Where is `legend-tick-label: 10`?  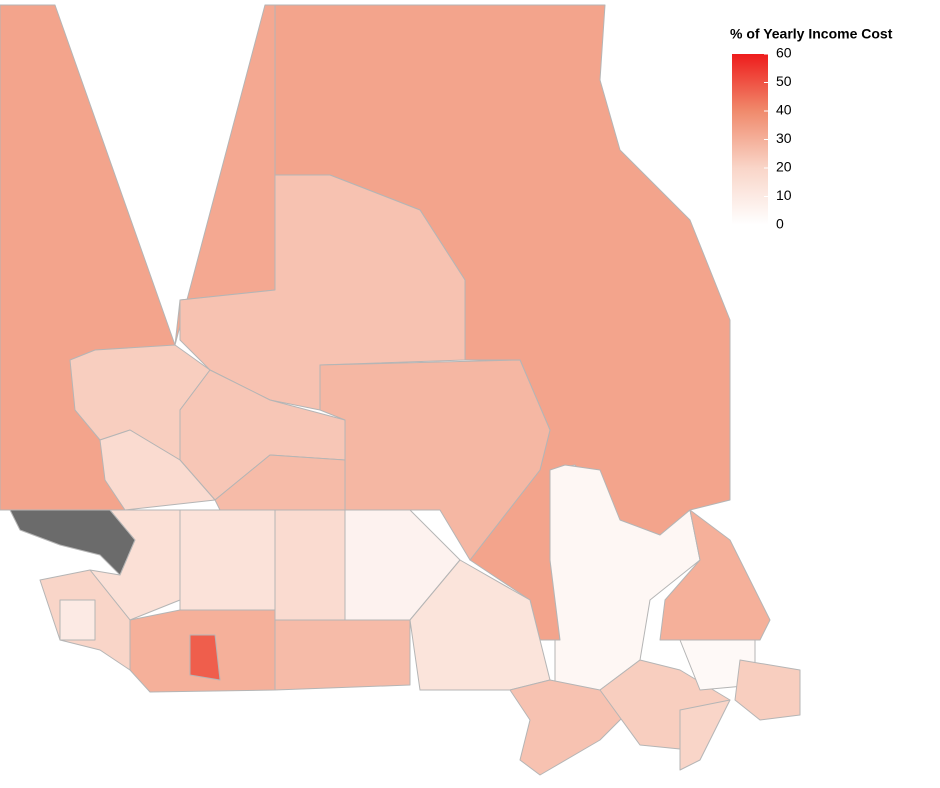
legend-tick-label: 10 is located at coordinates (784, 195).